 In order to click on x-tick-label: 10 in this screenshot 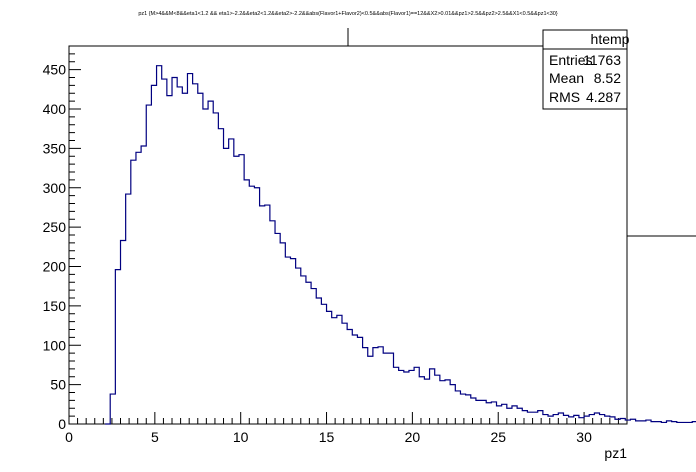, I will do `click(241, 437)`.